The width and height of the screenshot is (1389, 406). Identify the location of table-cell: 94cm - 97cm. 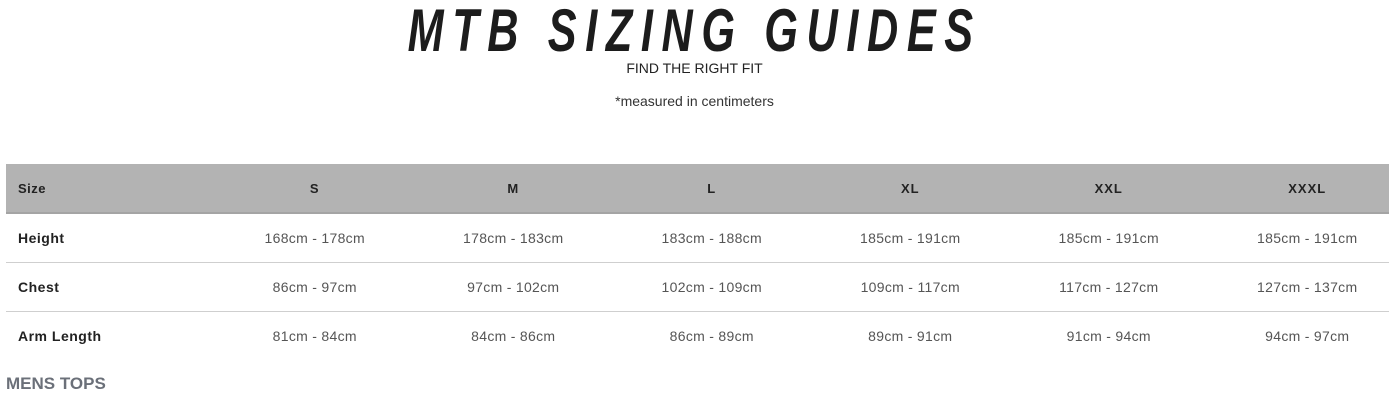
(1307, 335).